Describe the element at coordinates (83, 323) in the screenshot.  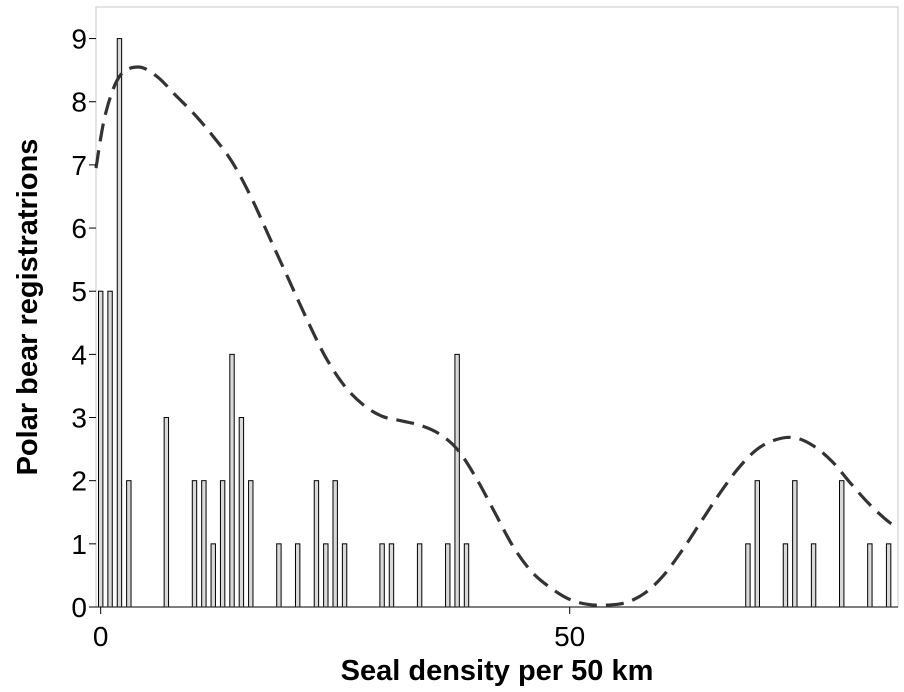
I see `y-axis-ticks: 0 1 2 3 4 5 6 7 8 9` at that location.